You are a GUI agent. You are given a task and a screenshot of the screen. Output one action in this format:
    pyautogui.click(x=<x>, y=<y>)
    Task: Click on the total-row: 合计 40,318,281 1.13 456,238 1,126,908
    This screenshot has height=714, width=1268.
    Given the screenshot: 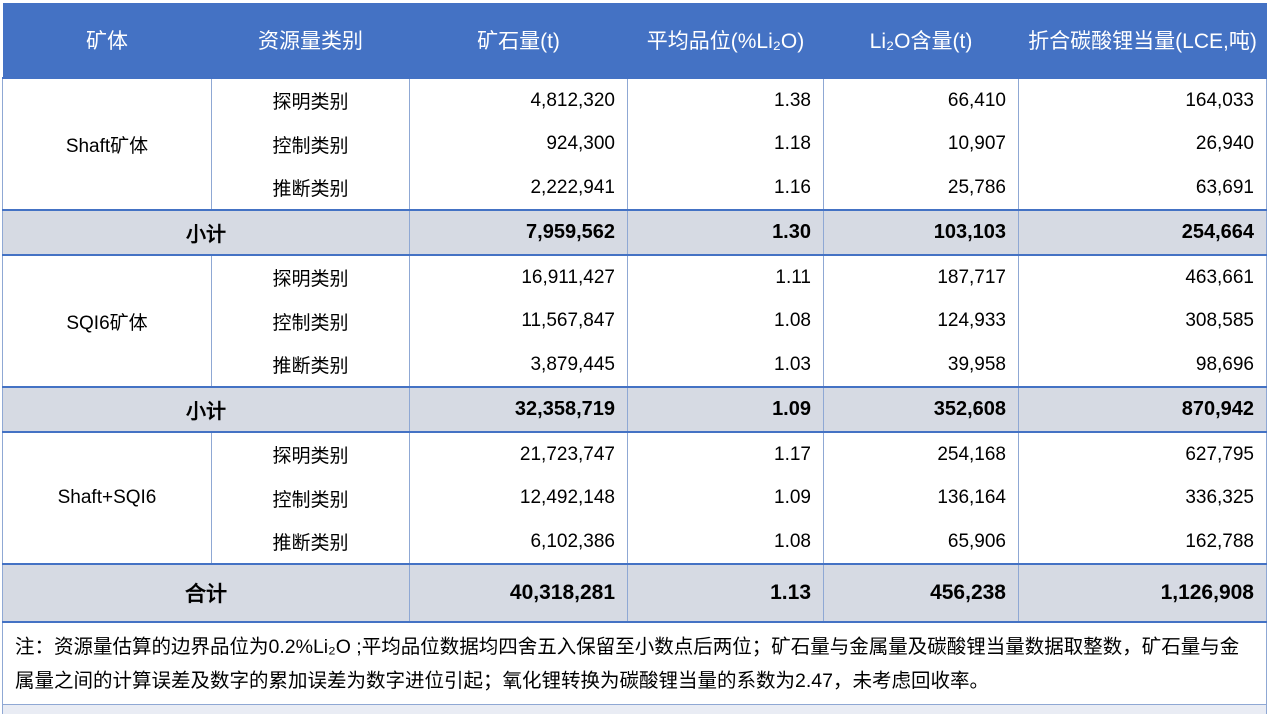 What is the action you would take?
    pyautogui.click(x=634, y=593)
    